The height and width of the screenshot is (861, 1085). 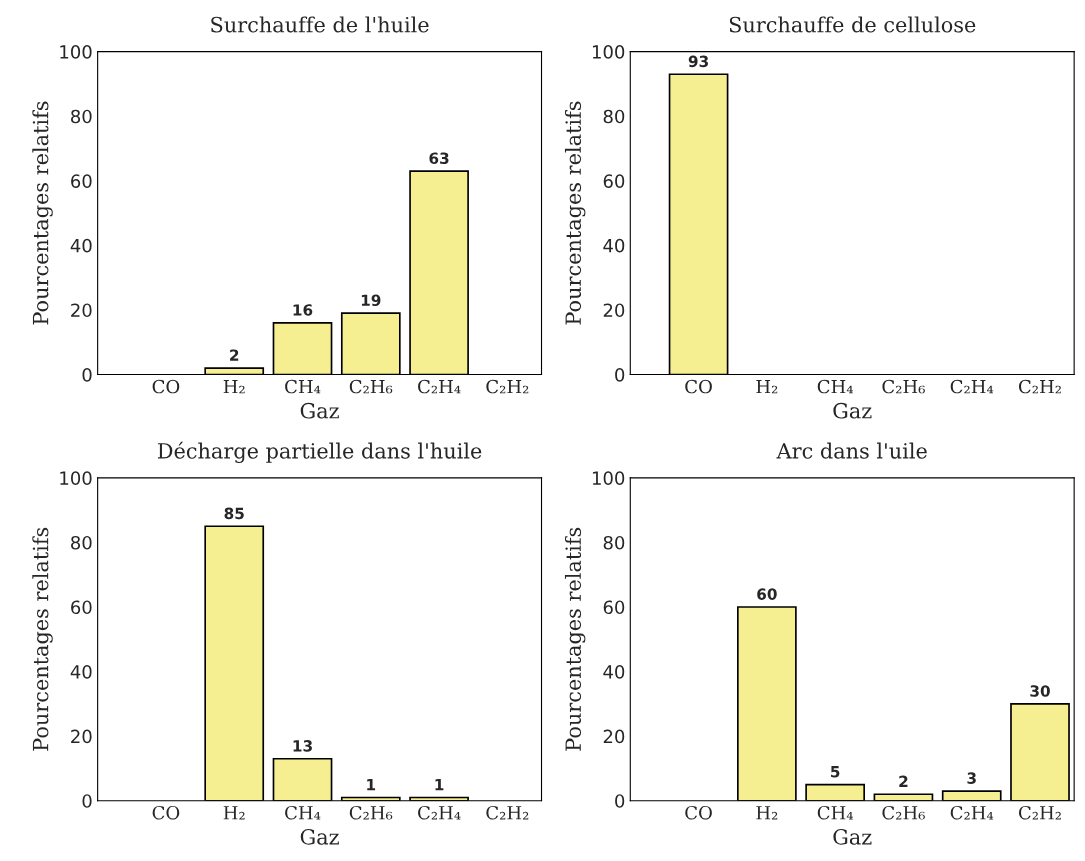 What do you see at coordinates (234, 513) in the screenshot?
I see `data-label: 85` at bounding box center [234, 513].